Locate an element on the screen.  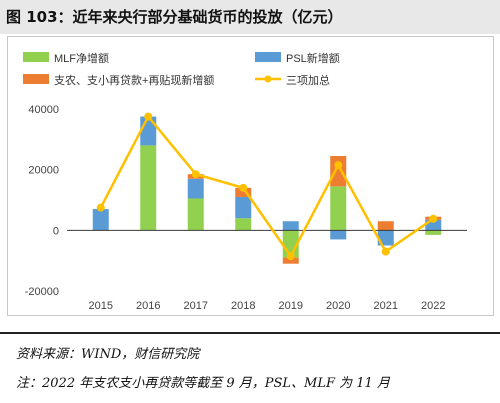
footnote: 注：2022 年支农支小再贷款等截至 9 月，PSL、MLF 为 11 月 is located at coordinates (203, 383).